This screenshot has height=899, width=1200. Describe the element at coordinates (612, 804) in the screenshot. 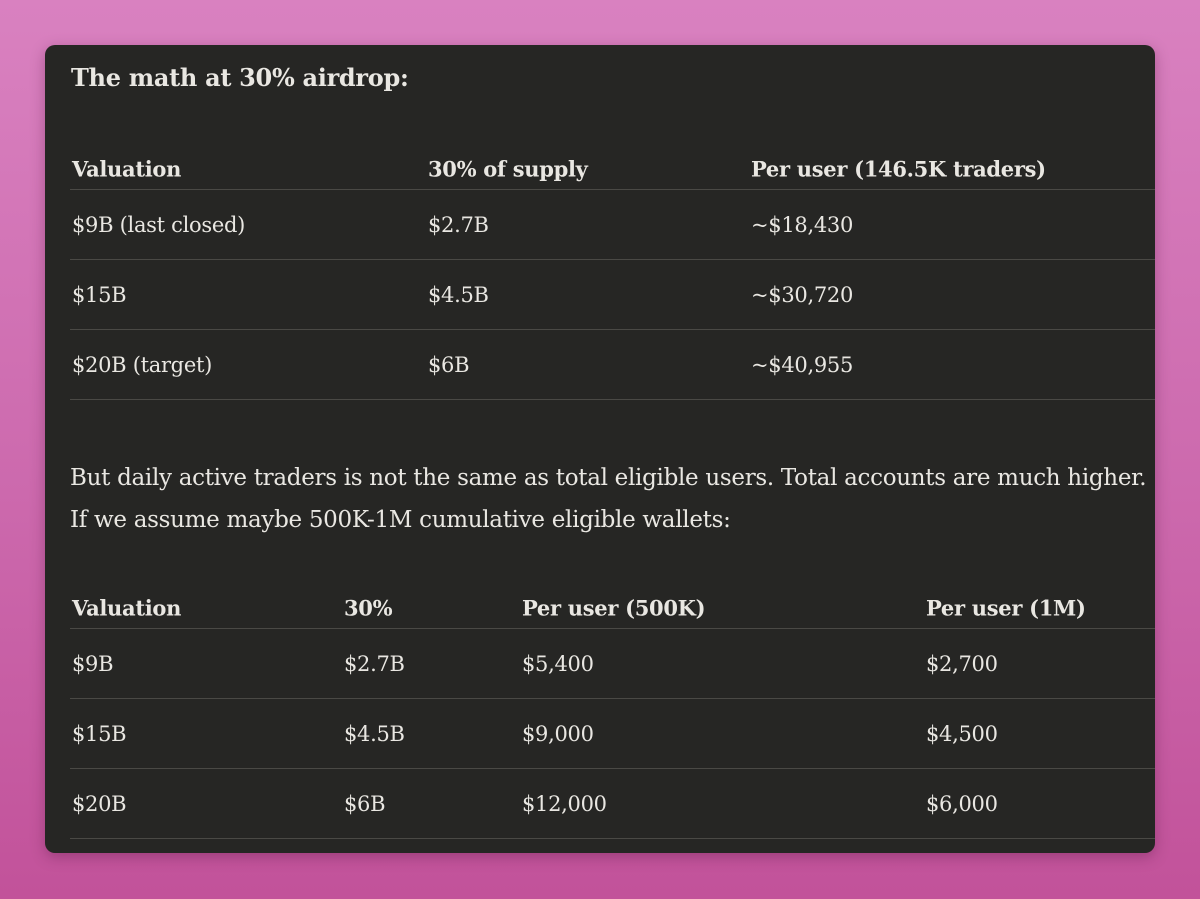

I see `table-row: $20B $6B $12,000 $6,000` at that location.